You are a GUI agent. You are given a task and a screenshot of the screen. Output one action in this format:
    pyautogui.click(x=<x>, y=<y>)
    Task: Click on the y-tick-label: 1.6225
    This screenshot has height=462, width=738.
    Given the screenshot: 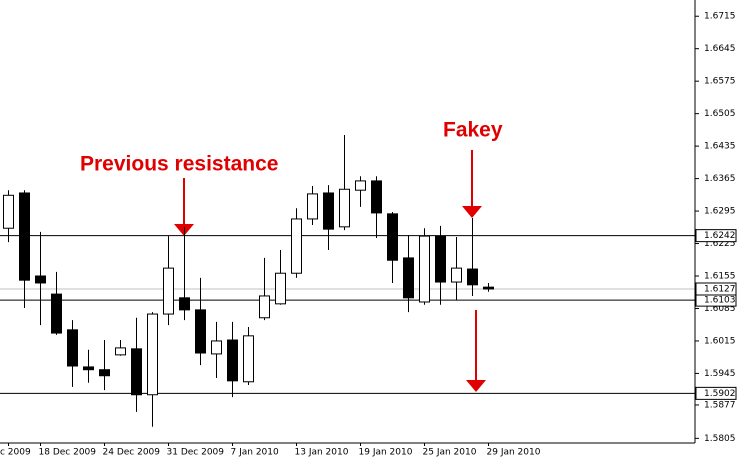 What is the action you would take?
    pyautogui.click(x=720, y=244)
    